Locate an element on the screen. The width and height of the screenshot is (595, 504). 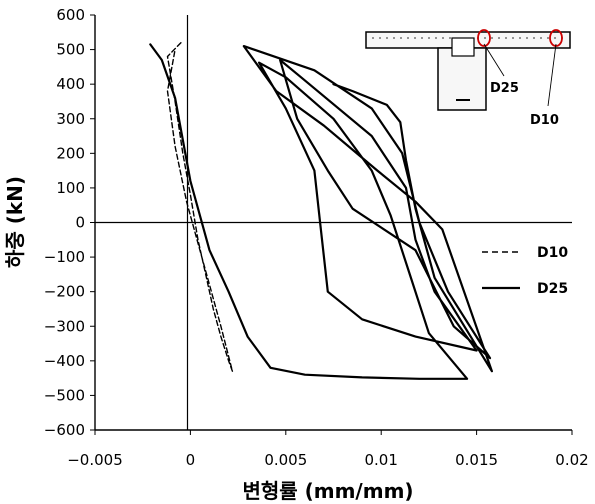
y-tick-label: 0 is located at coordinates (80, 223).